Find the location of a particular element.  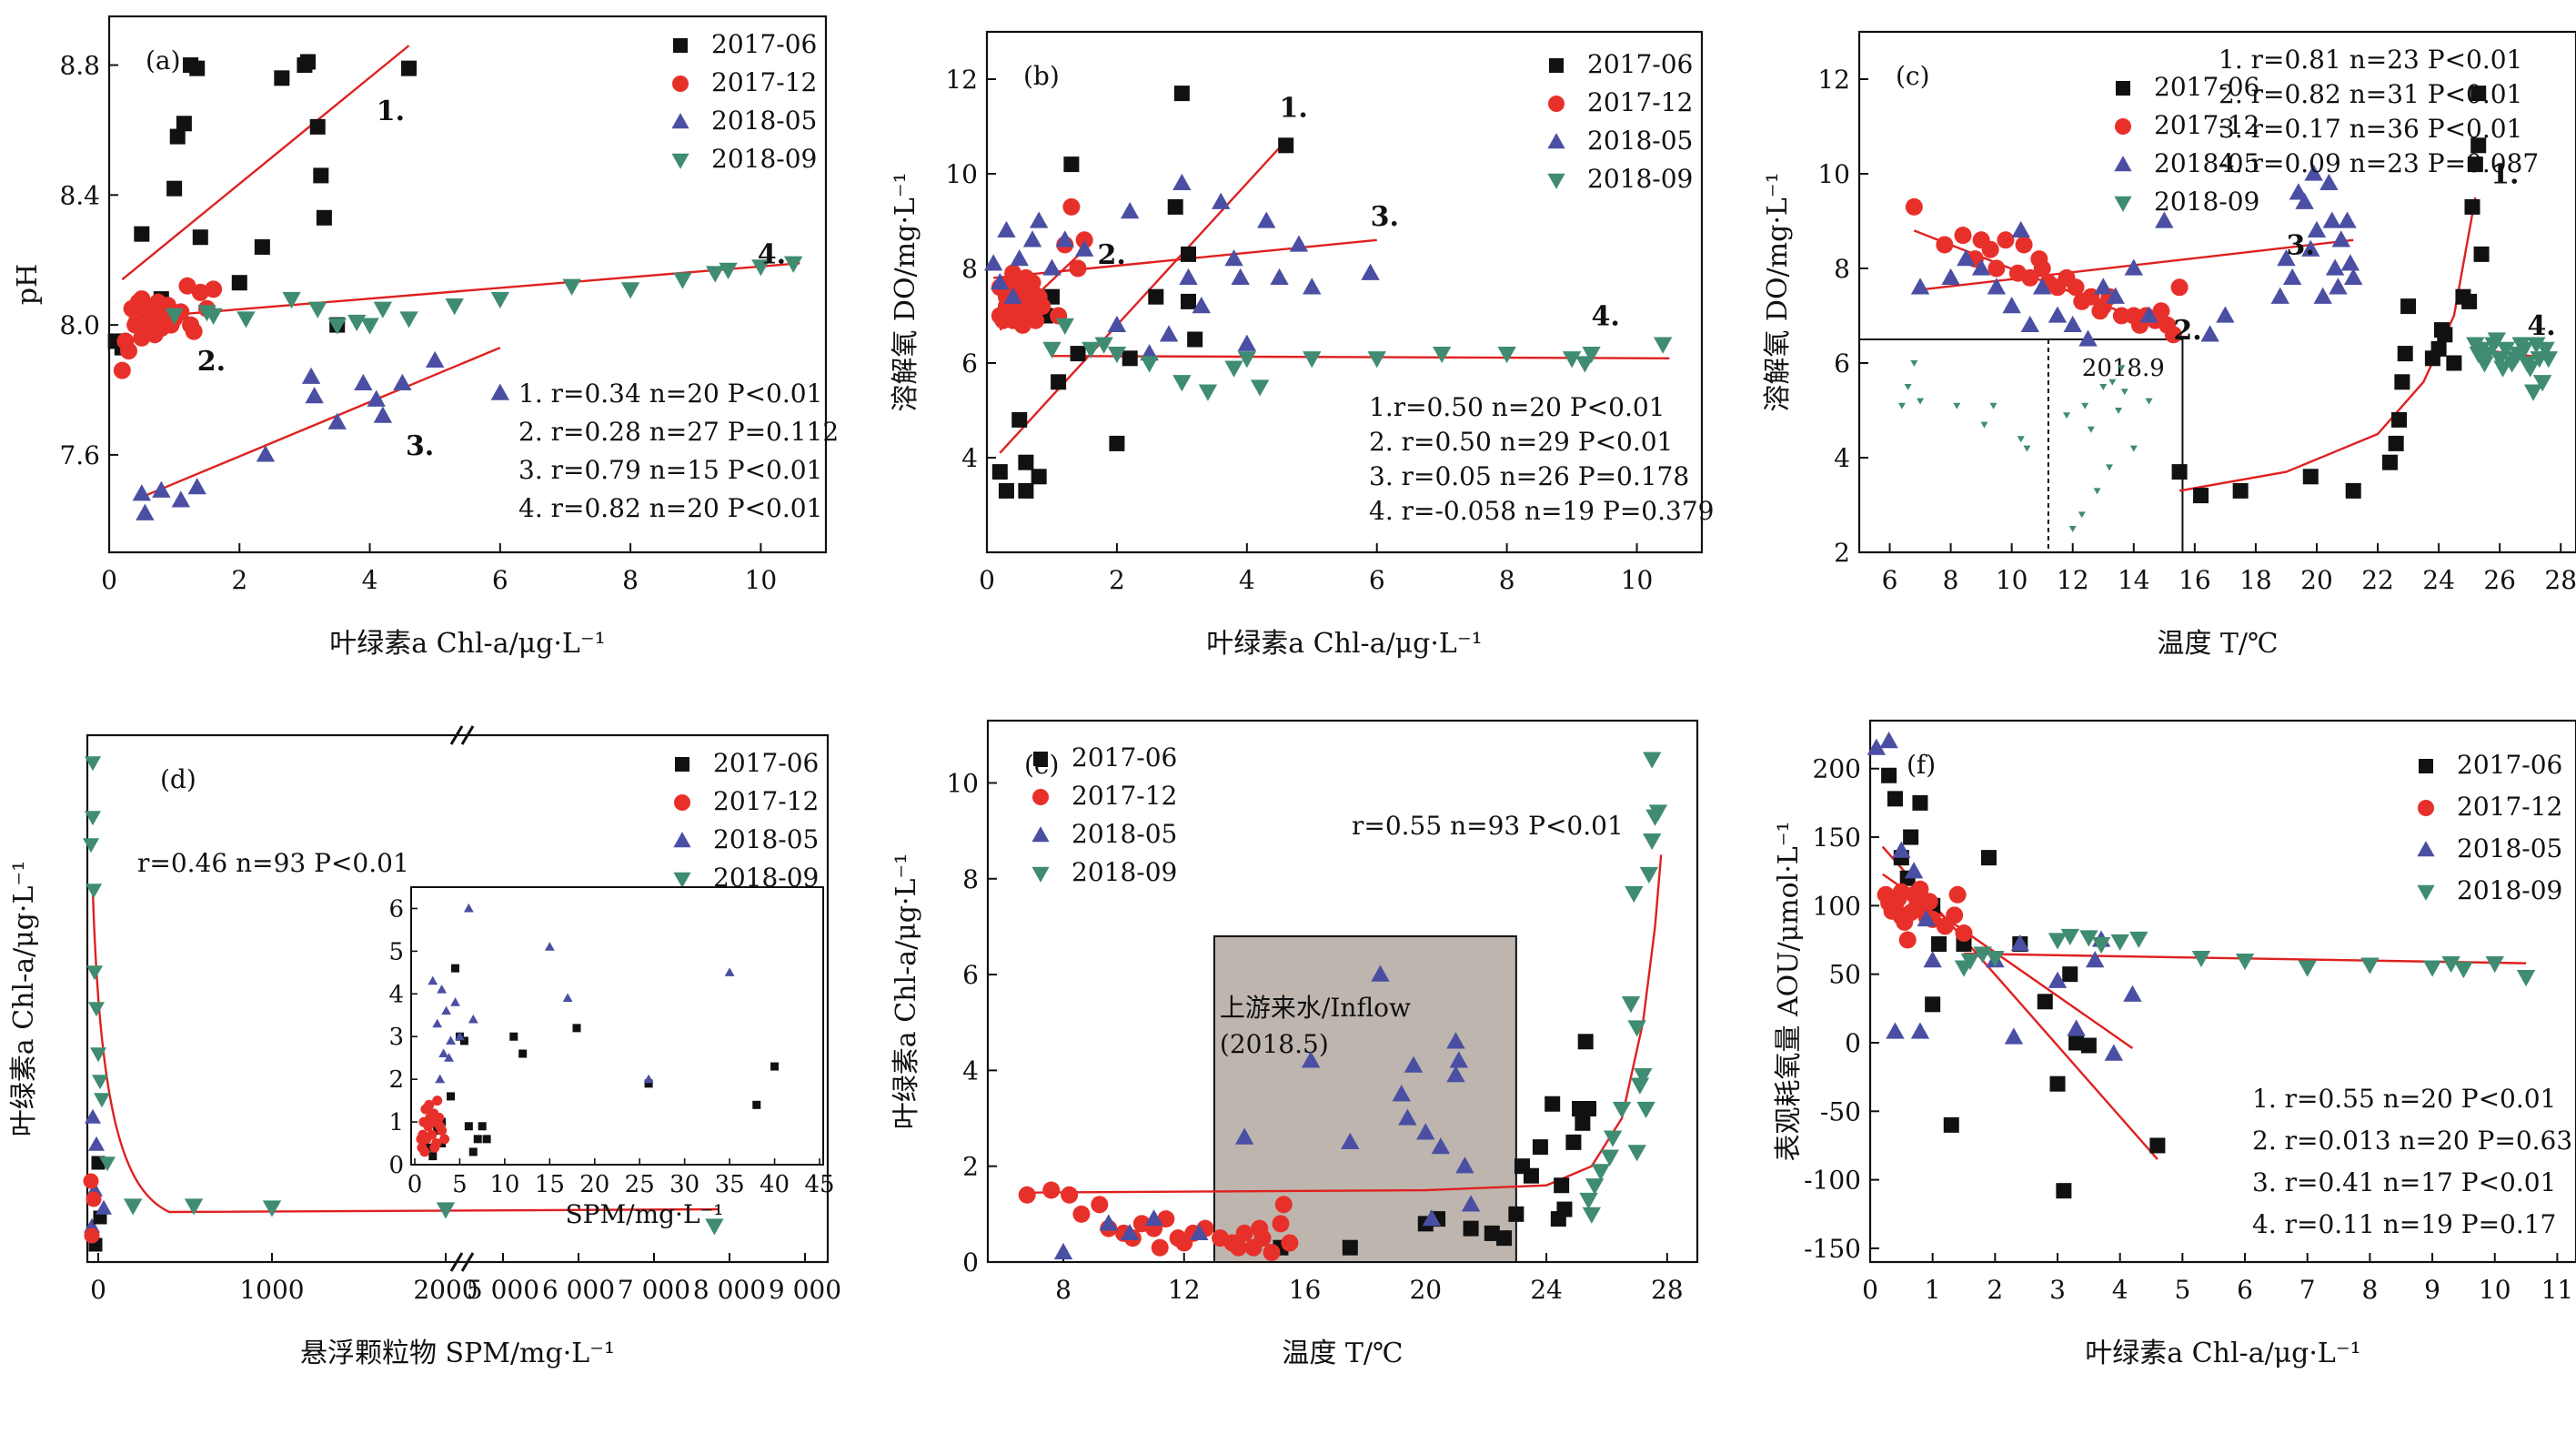

y-tick-label: 12 is located at coordinates (1833, 80).